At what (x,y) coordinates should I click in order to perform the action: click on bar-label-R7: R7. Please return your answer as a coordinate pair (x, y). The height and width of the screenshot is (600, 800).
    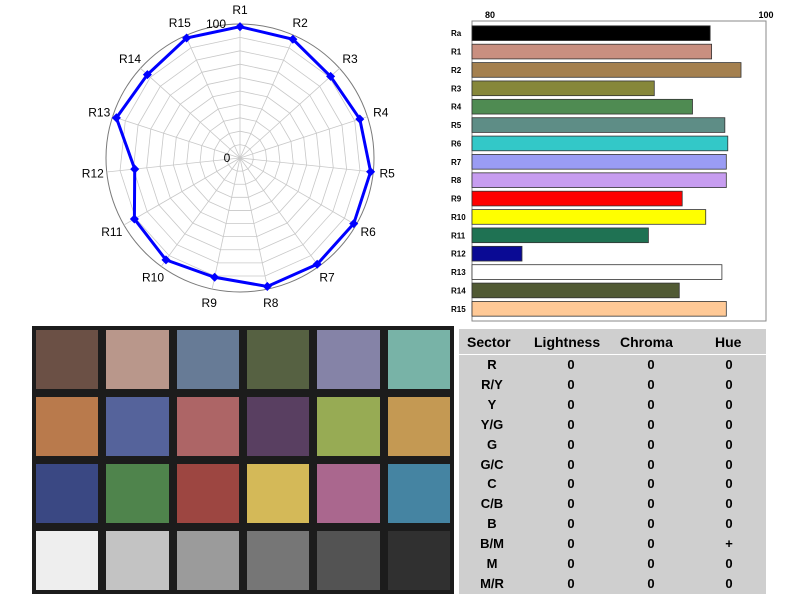
    Looking at the image, I should click on (456, 162).